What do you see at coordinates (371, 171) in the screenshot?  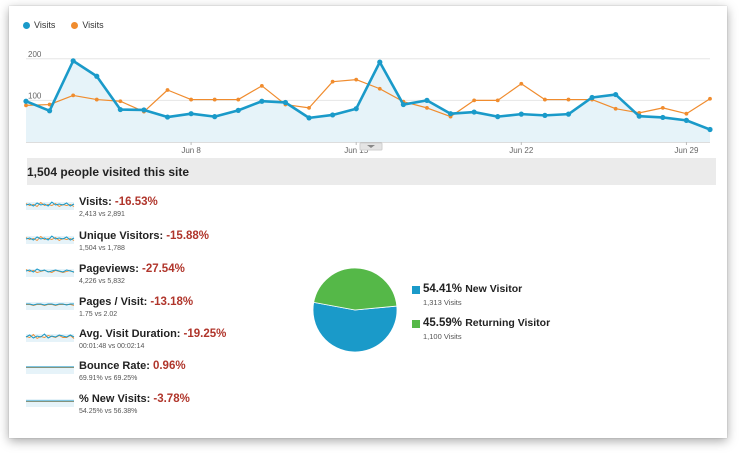 I see `summary-header: 1,504 people visited this site` at bounding box center [371, 171].